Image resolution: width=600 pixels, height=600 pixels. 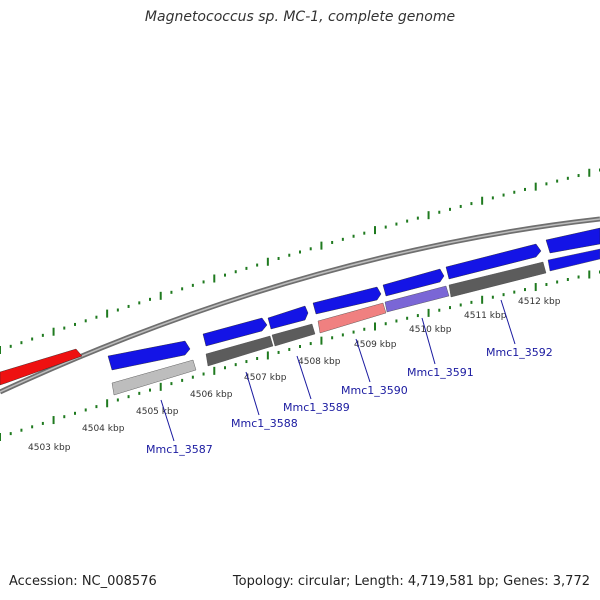 What do you see at coordinates (539, 302) in the screenshot?
I see `kbp-label: 4512 kbp` at bounding box center [539, 302].